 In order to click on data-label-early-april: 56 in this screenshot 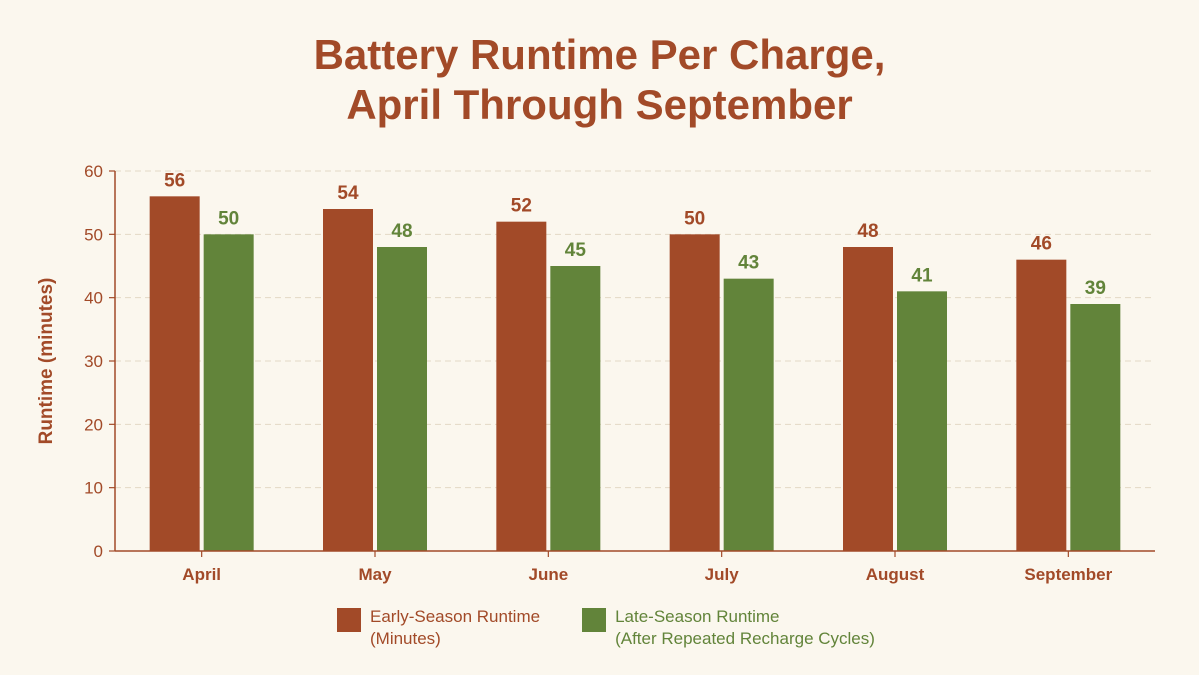, I will do `click(174, 180)`.